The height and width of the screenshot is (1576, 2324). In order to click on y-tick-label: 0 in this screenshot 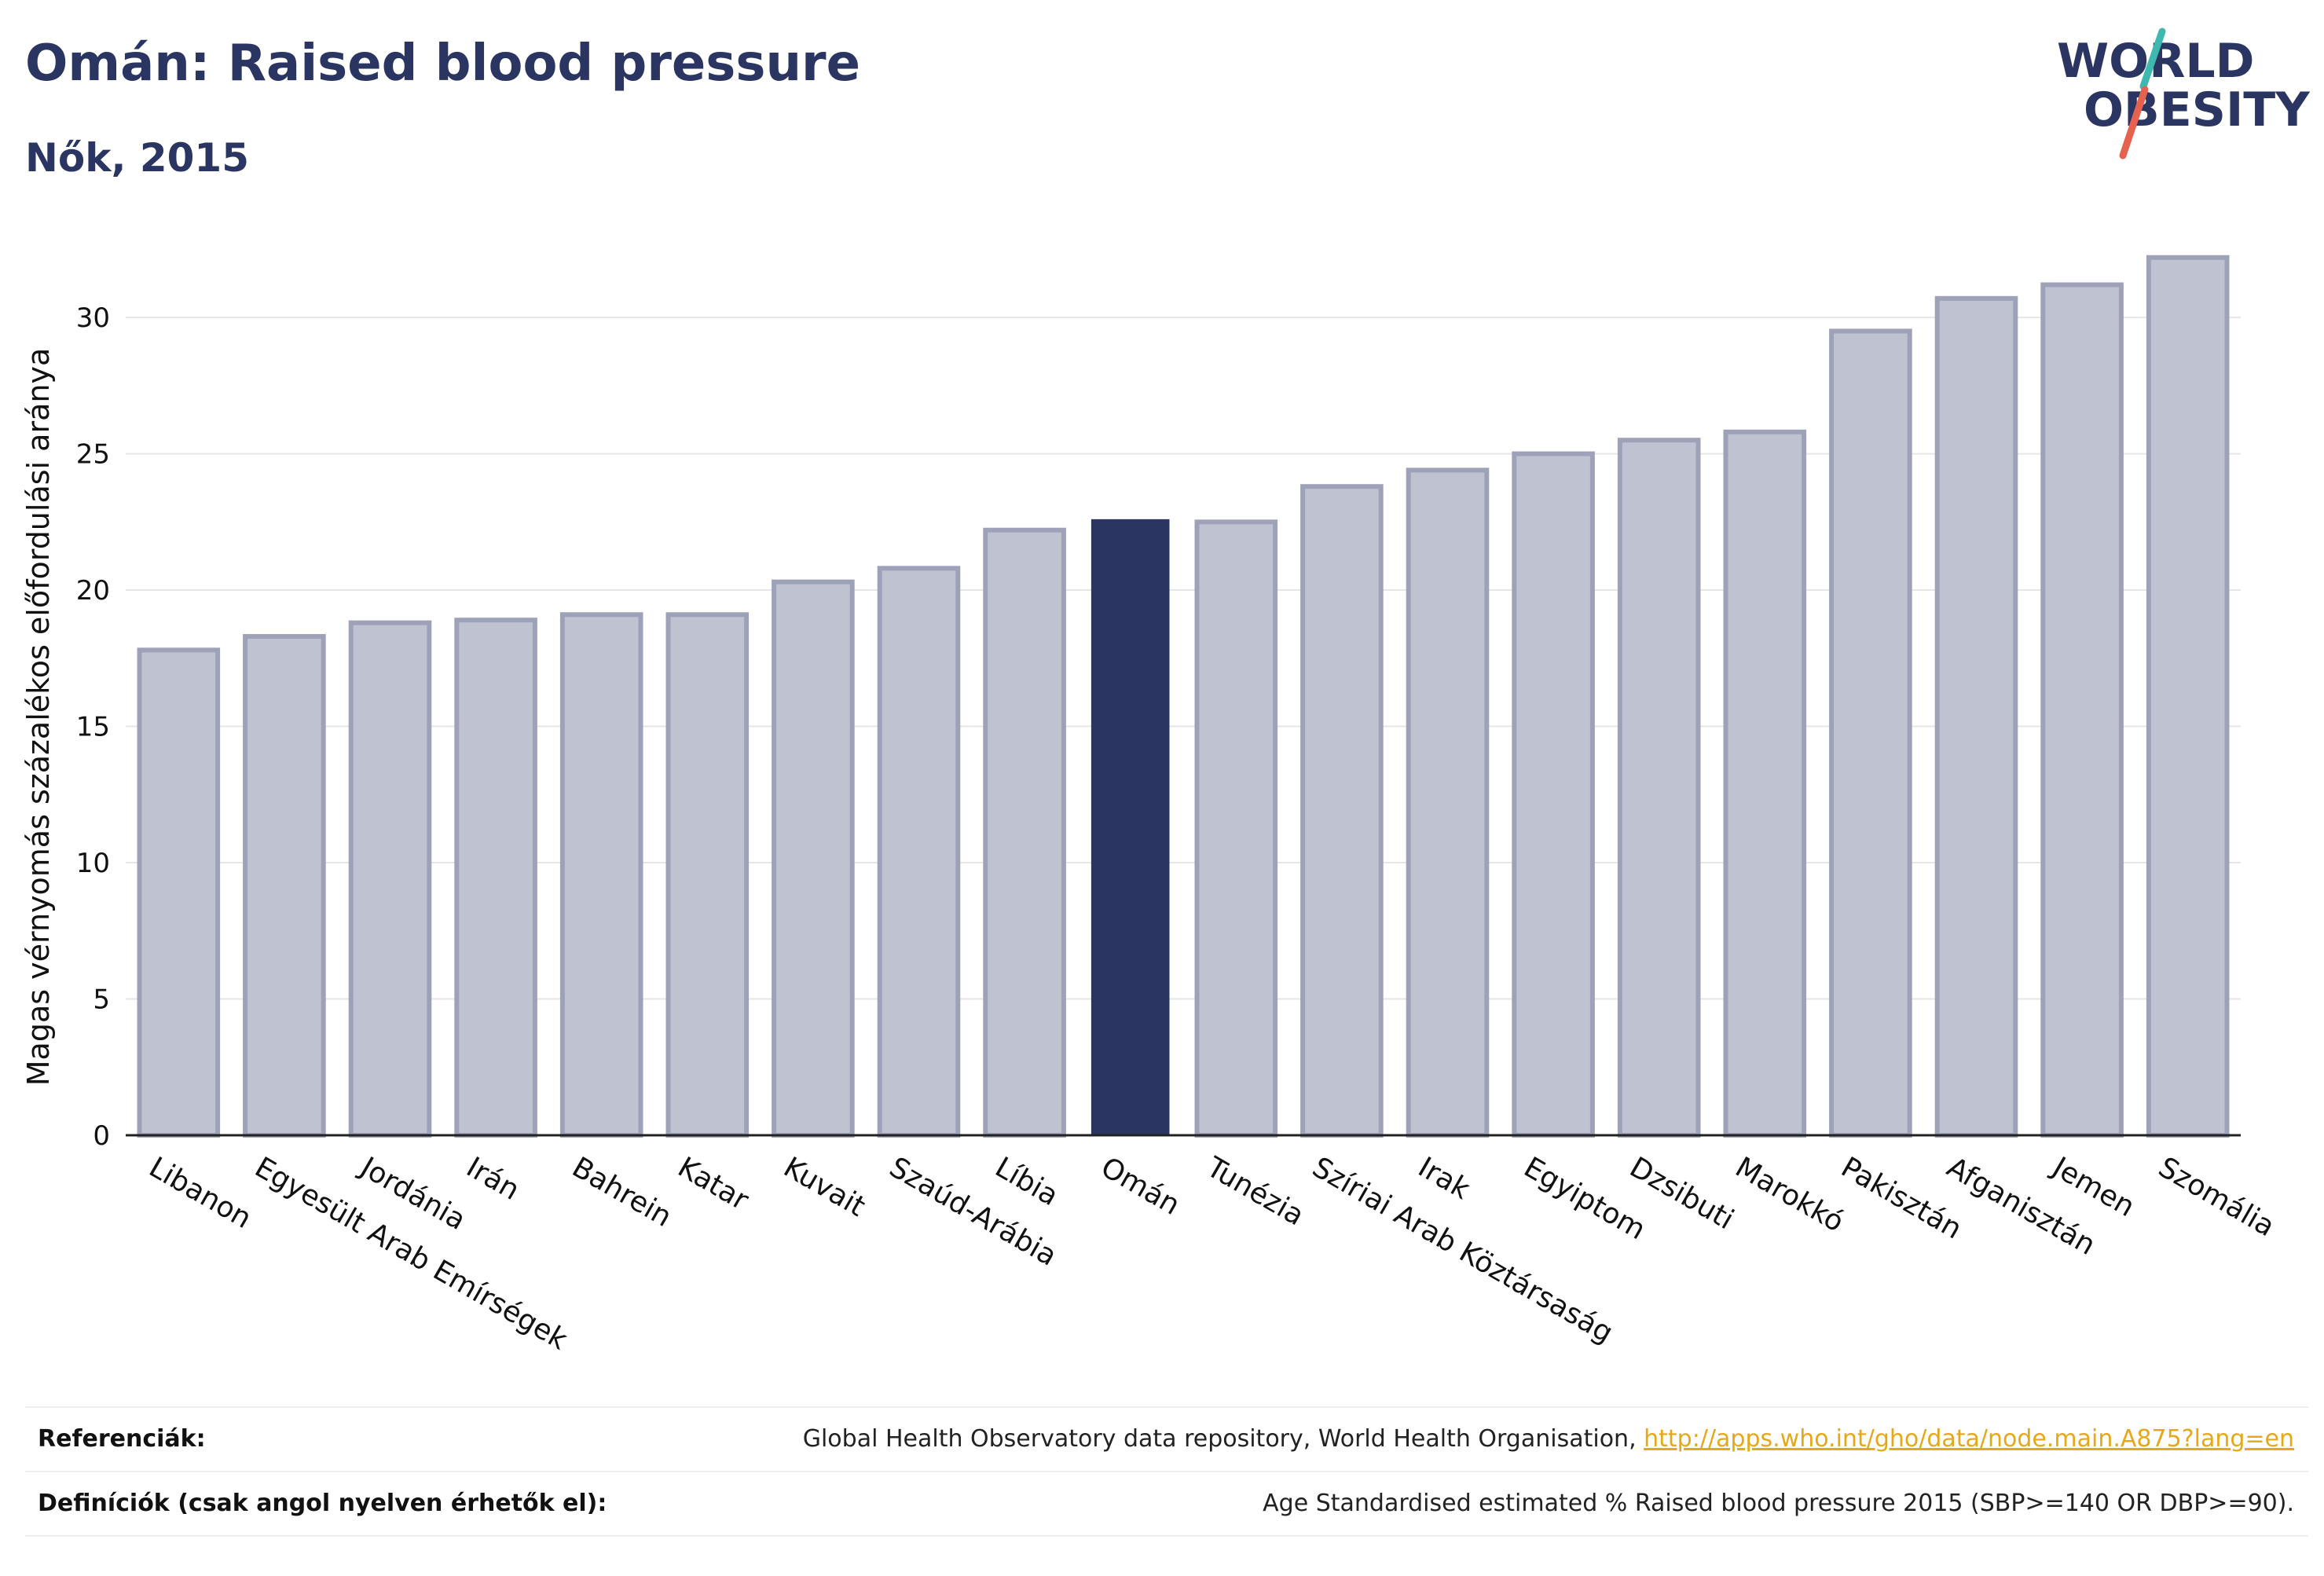, I will do `click(101, 1136)`.